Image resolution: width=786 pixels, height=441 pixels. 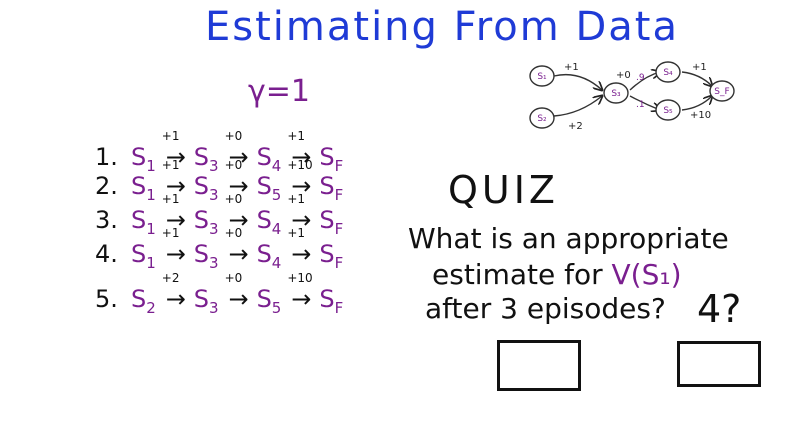 What do you see at coordinates (696, 103) in the screenshot?
I see `edge-s5-sf` at bounding box center [696, 103].